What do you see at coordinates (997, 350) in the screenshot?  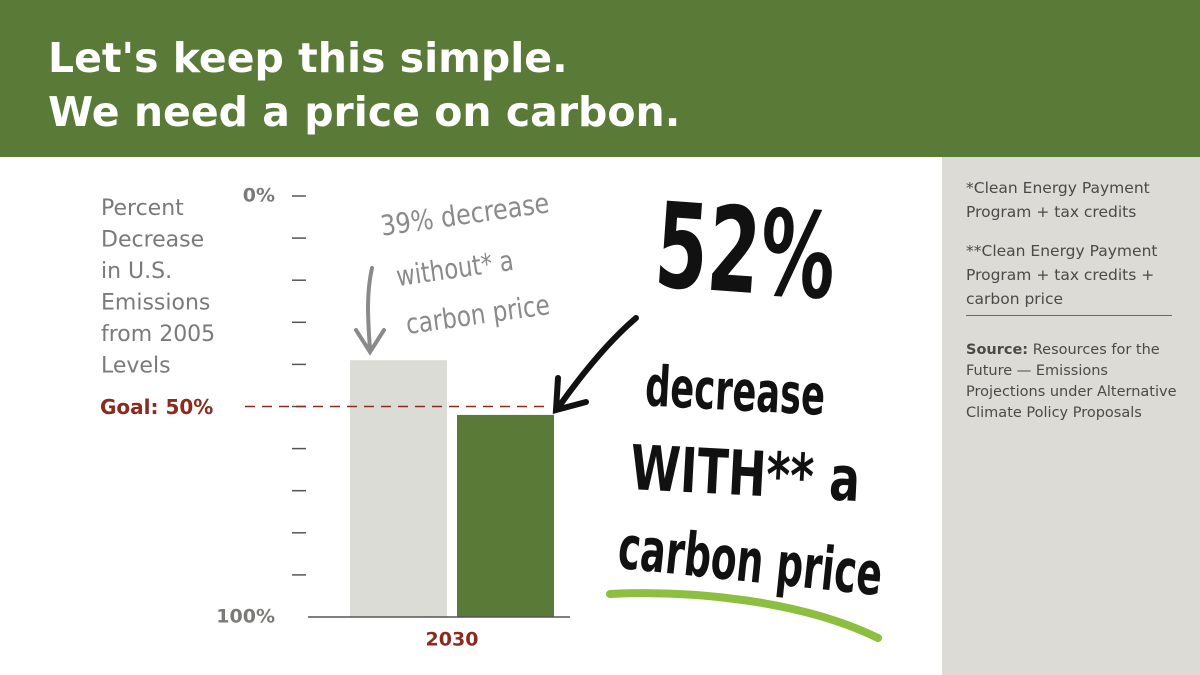 I see `source-label: Source:` at bounding box center [997, 350].